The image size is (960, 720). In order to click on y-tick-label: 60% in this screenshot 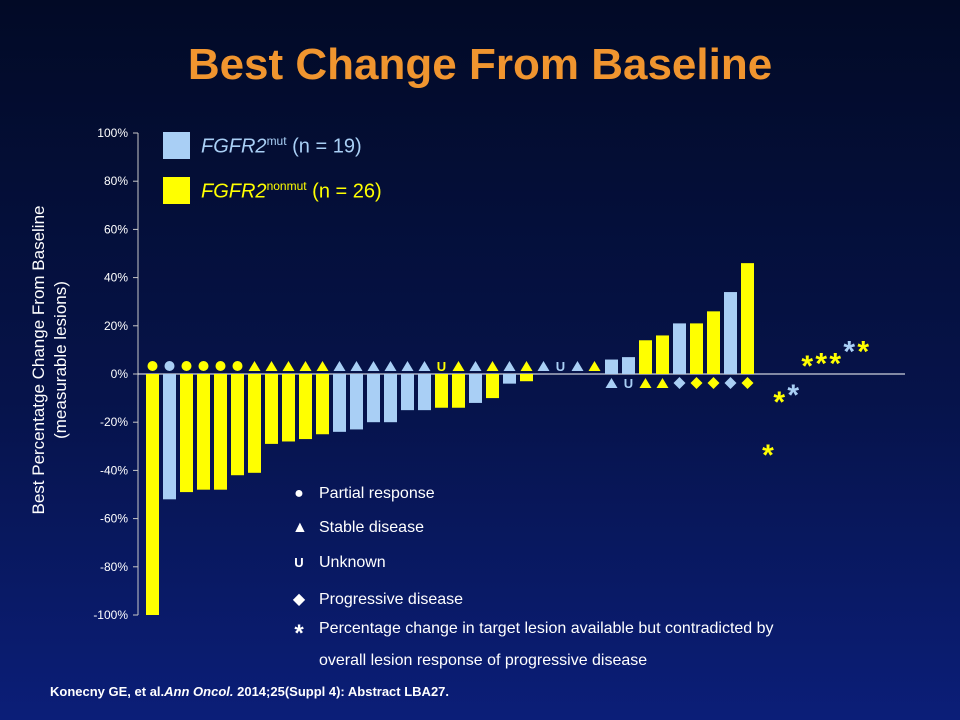, I will do `click(116, 229)`.